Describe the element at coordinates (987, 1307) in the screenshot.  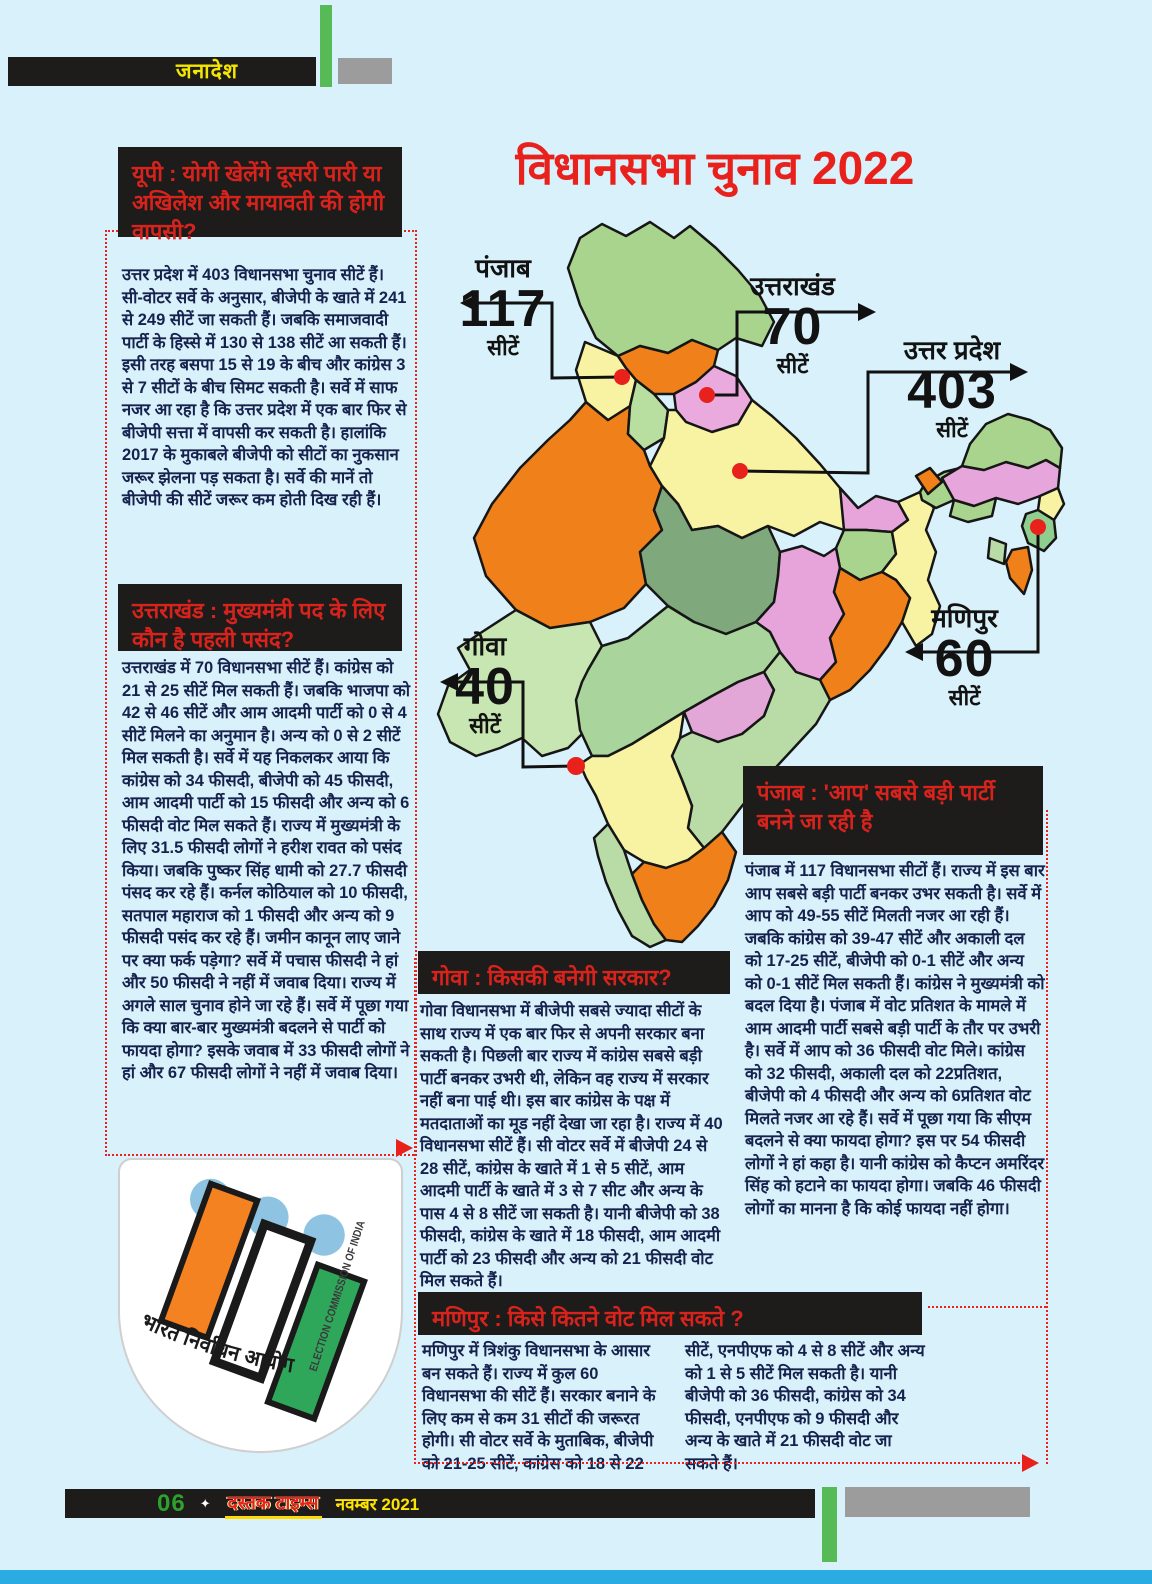
I see `dotted-divider-manipur-top` at that location.